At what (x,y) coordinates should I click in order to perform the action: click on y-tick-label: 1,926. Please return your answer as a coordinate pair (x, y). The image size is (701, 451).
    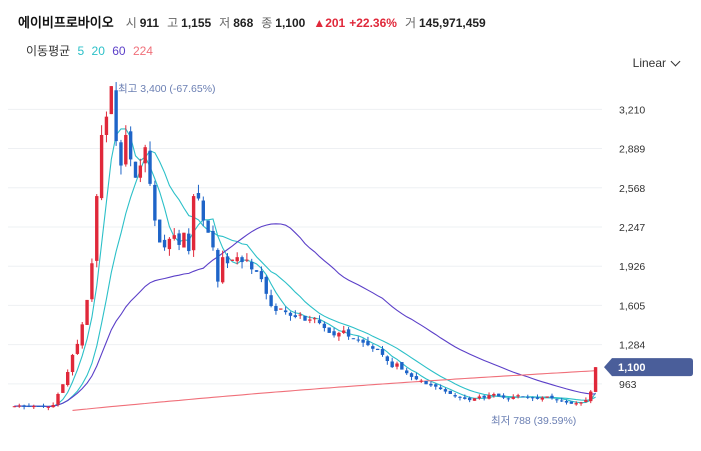
    Looking at the image, I should click on (632, 267).